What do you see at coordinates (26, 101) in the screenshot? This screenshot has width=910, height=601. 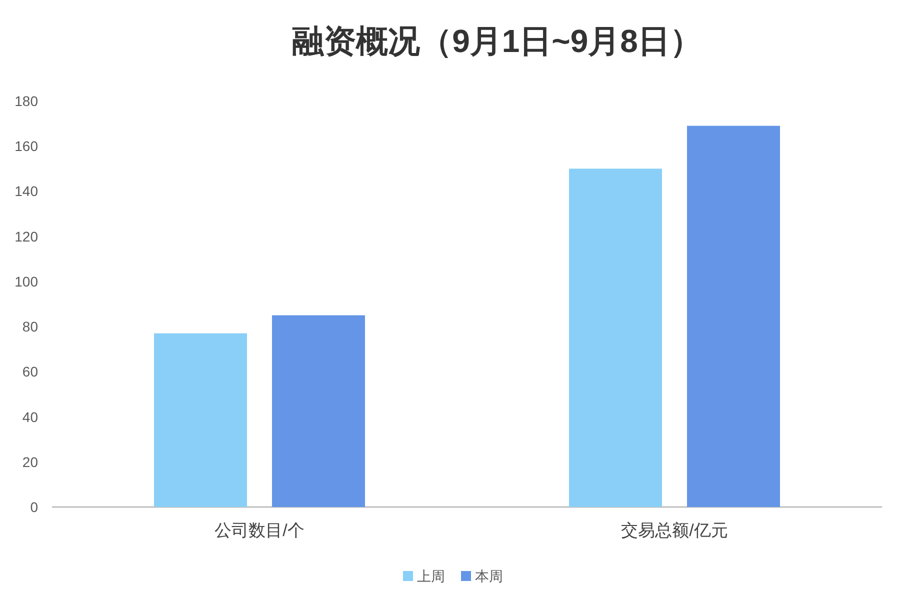 I see `y-tick-label: 180` at bounding box center [26, 101].